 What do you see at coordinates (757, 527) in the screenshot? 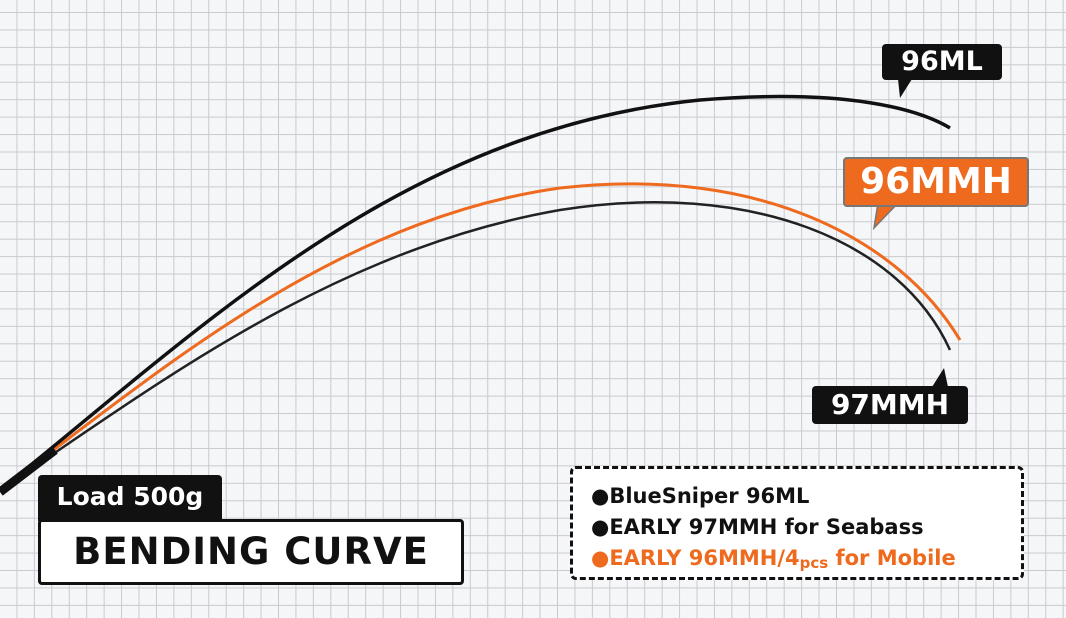
I see `legend-item: ●EARLY 97MMH for Seabass` at bounding box center [757, 527].